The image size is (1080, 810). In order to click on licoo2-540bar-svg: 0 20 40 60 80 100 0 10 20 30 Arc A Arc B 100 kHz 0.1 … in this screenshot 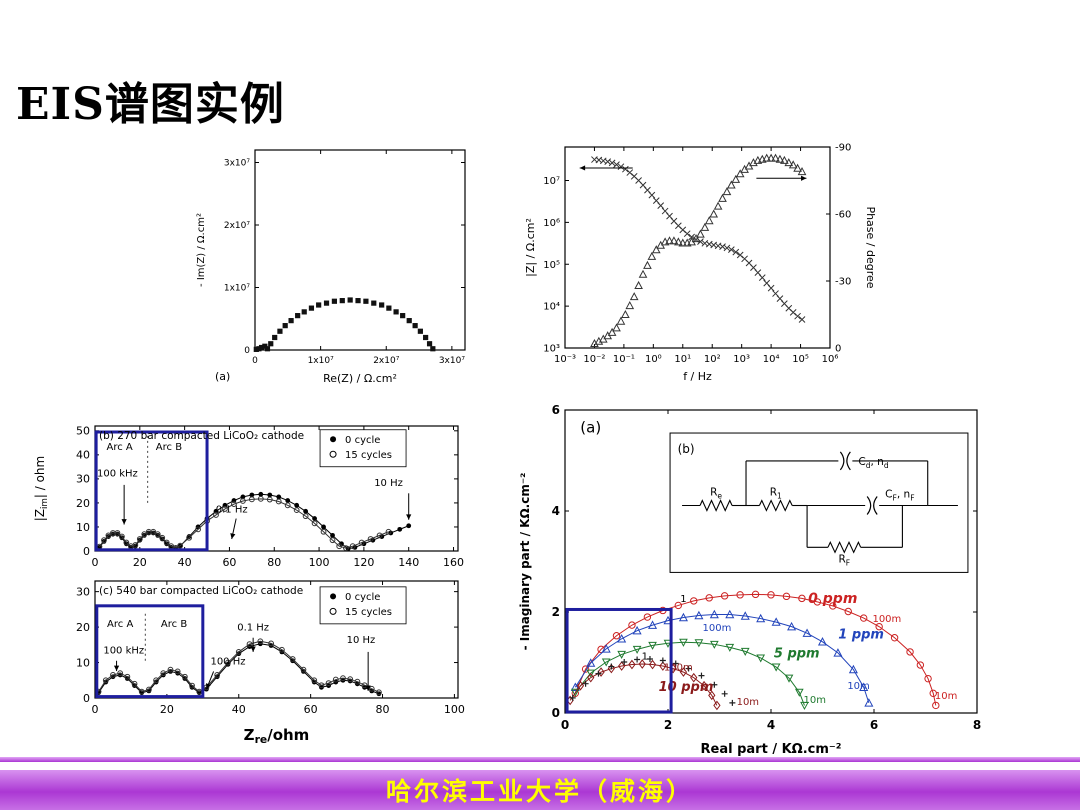, I will do `click(270, 663)`.